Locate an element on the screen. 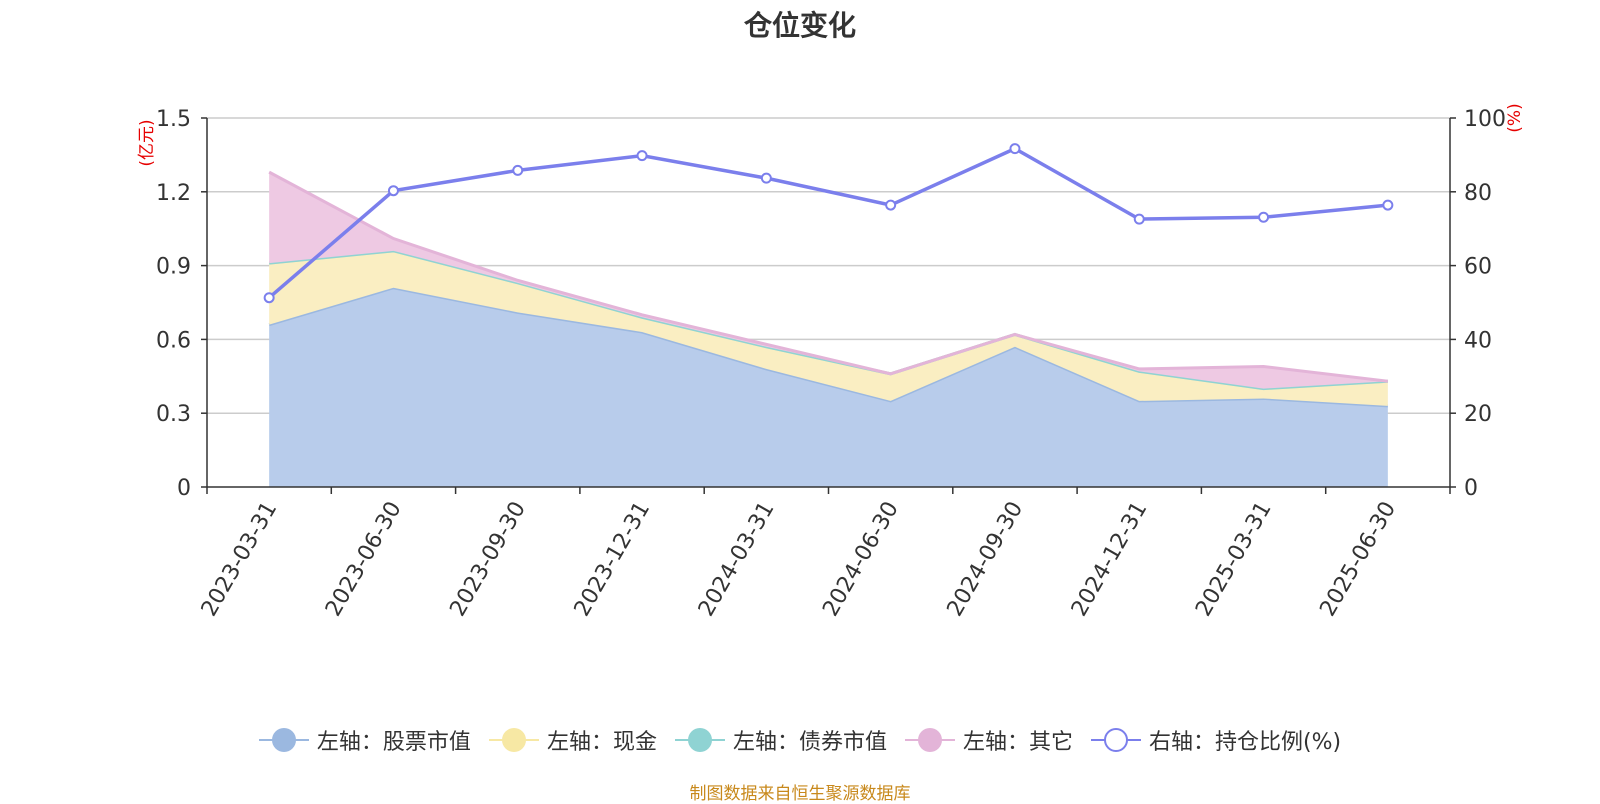 Image resolution: width=1600 pixels, height=804 pixels. legend-label: 右轴：持仓比例(%) is located at coordinates (1245, 742).